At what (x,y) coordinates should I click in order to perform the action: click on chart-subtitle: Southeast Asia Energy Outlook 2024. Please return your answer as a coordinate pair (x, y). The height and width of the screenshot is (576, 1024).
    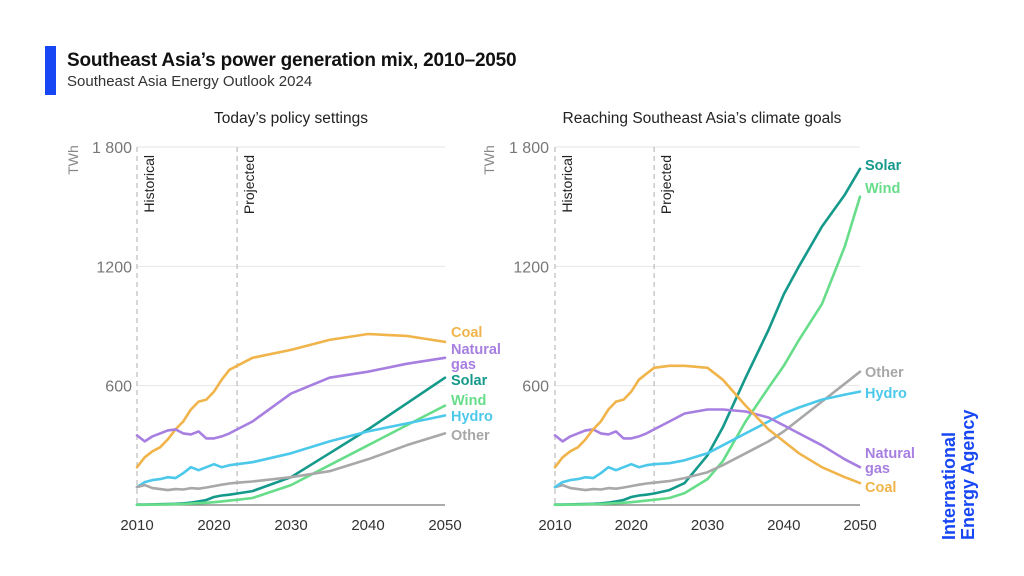
    Looking at the image, I should click on (190, 81).